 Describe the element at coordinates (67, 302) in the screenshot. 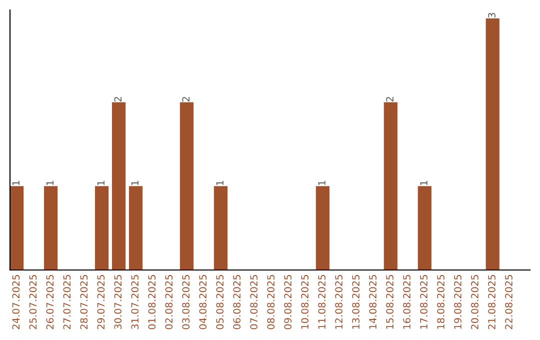

I see `x-tick-label: 27.07.2025` at that location.